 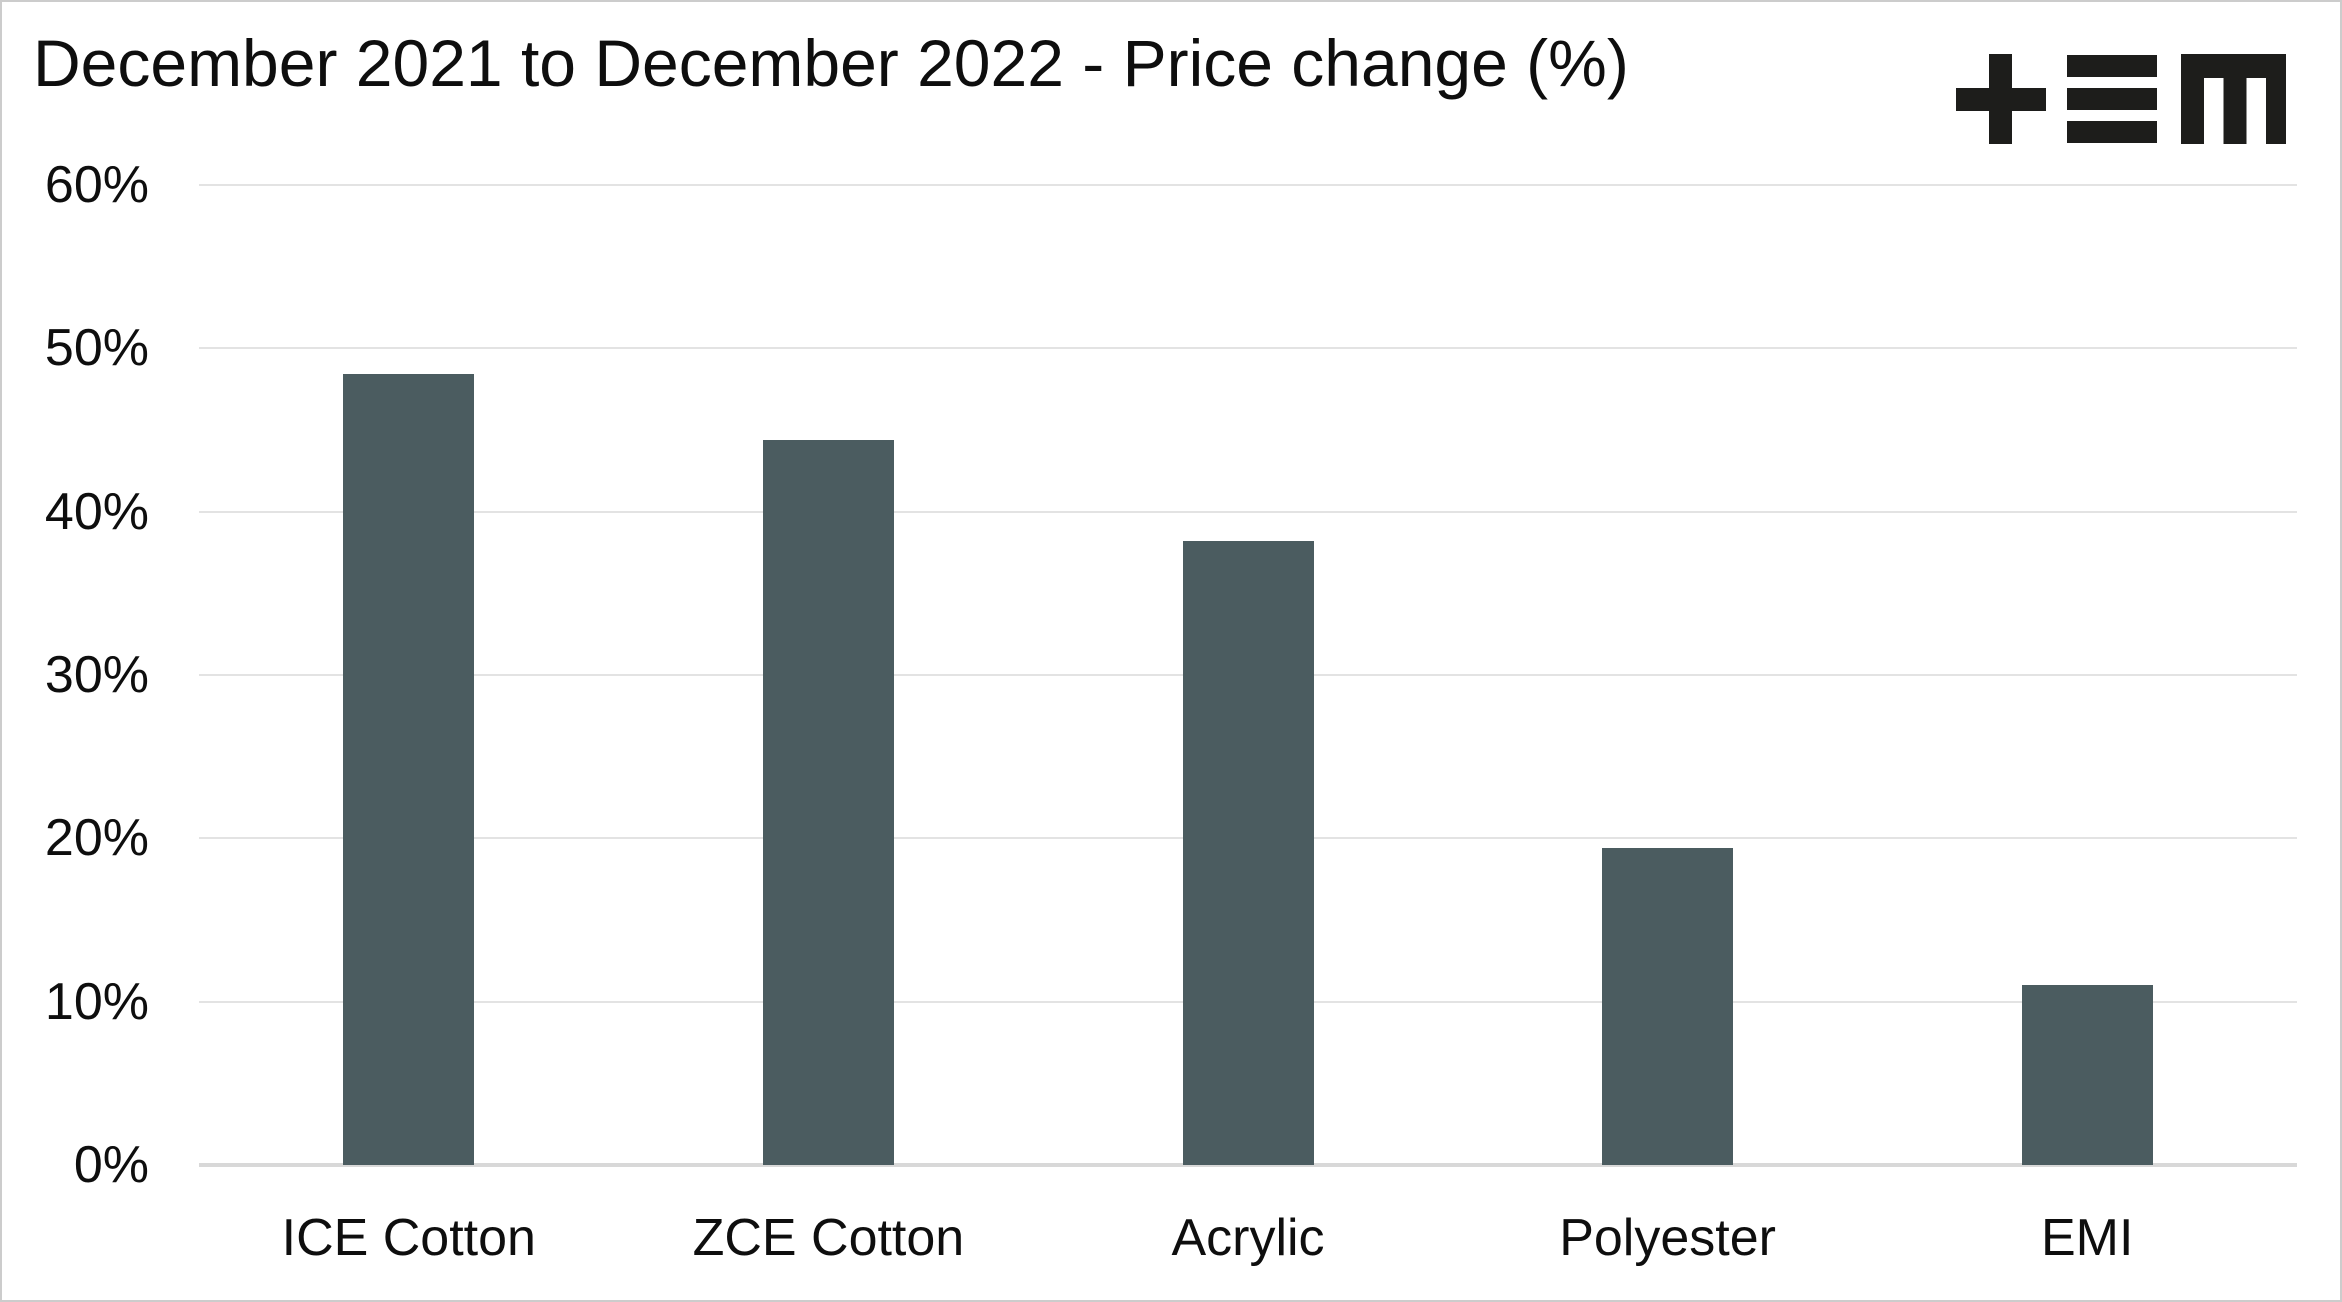 I want to click on y-axis-tick-label: 10%, so click(x=96, y=1001).